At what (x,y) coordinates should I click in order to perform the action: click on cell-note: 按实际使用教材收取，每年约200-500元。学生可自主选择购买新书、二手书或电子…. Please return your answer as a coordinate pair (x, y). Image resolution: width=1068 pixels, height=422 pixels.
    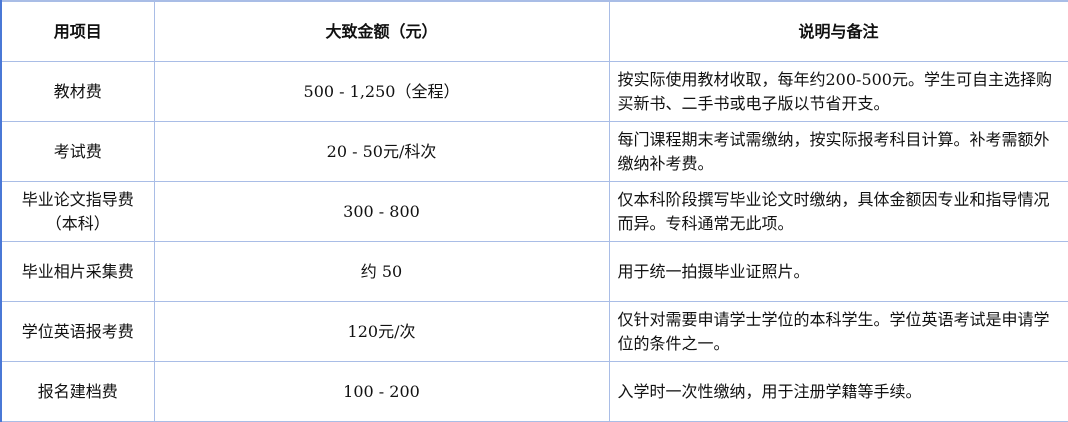
    Looking at the image, I should click on (838, 91).